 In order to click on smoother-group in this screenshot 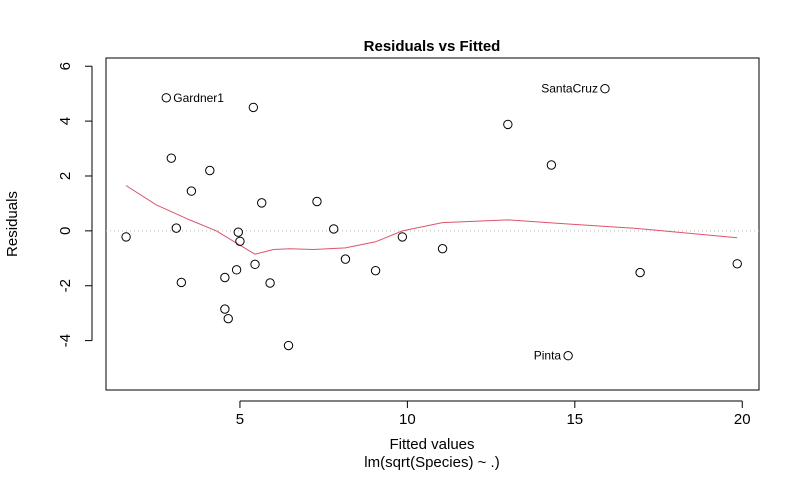, I will do `click(431, 220)`.